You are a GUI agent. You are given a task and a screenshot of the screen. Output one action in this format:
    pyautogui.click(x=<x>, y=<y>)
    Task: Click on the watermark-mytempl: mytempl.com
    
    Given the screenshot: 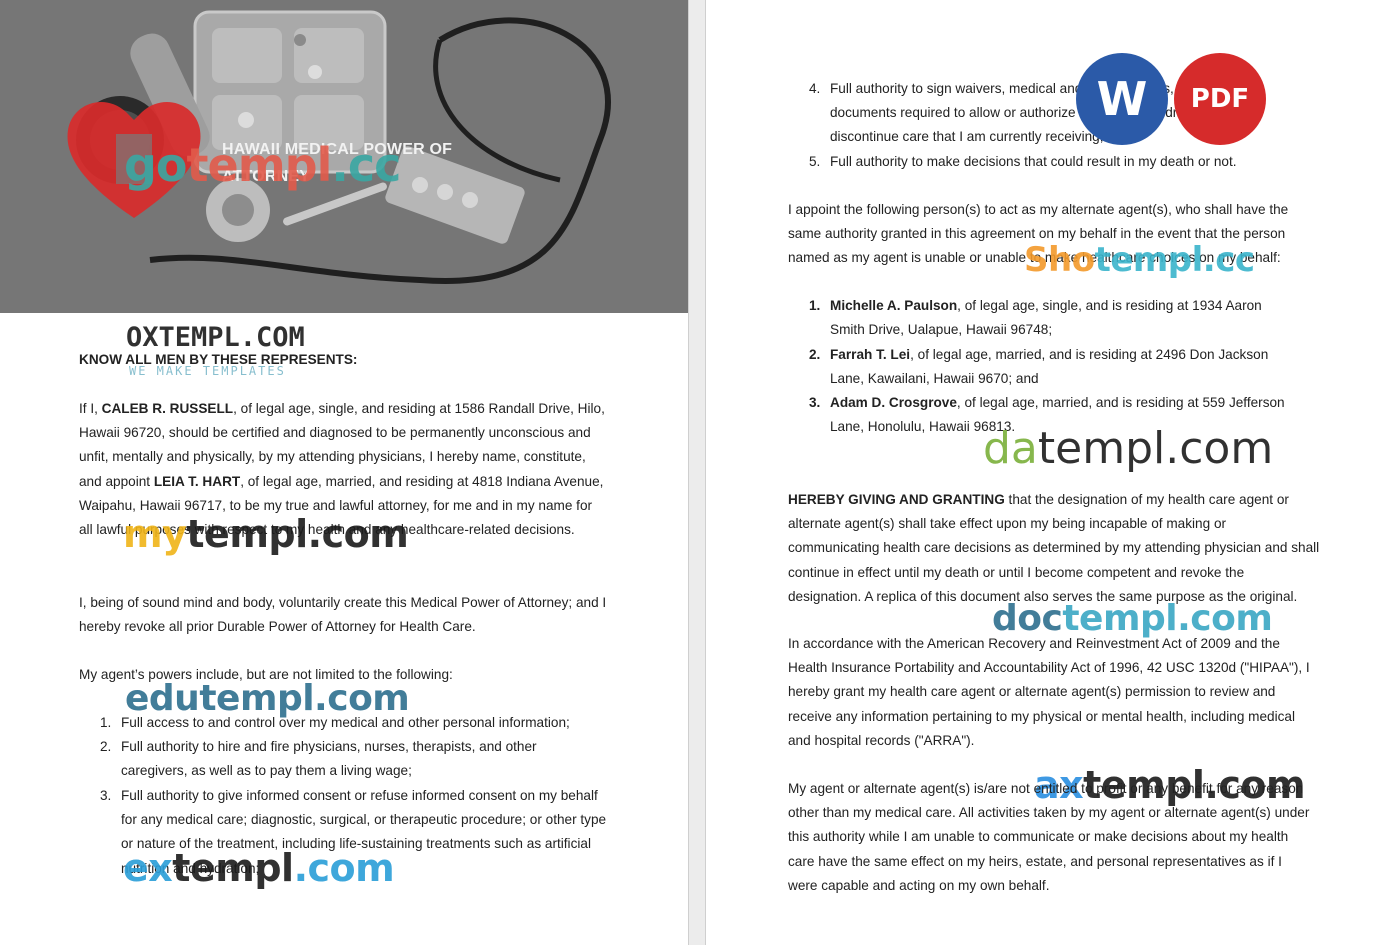 What is the action you would take?
    pyautogui.click(x=266, y=534)
    